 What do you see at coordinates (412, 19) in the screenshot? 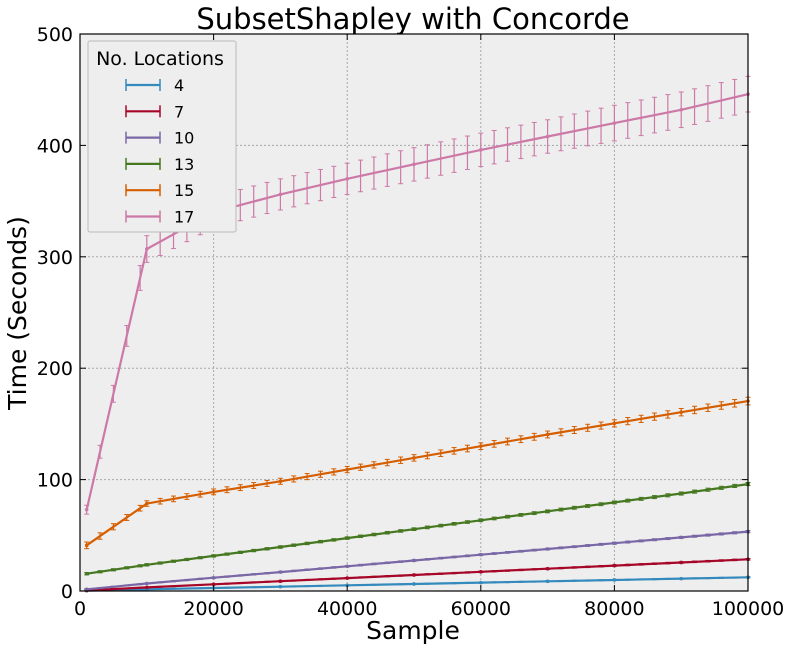
I see `chart-title: SubsetShapley with Concorde` at bounding box center [412, 19].